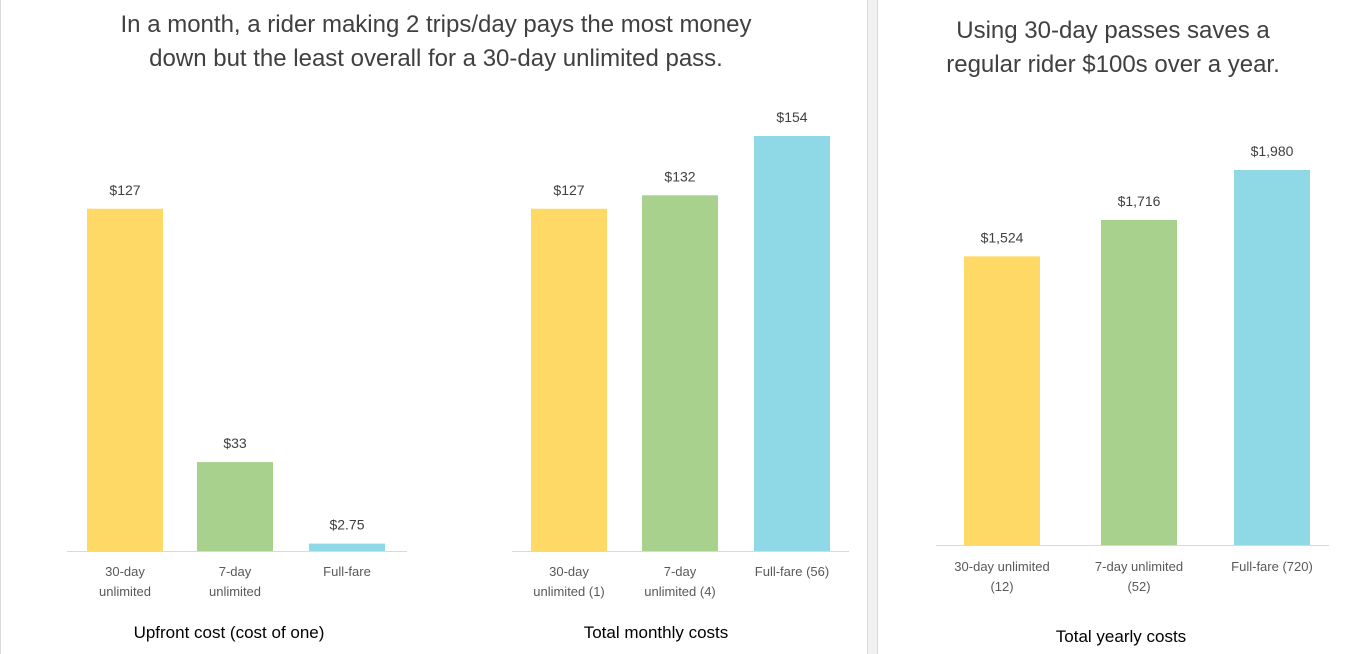 The image size is (1348, 654). What do you see at coordinates (656, 632) in the screenshot?
I see `chart-group-title: Total monthly costs` at bounding box center [656, 632].